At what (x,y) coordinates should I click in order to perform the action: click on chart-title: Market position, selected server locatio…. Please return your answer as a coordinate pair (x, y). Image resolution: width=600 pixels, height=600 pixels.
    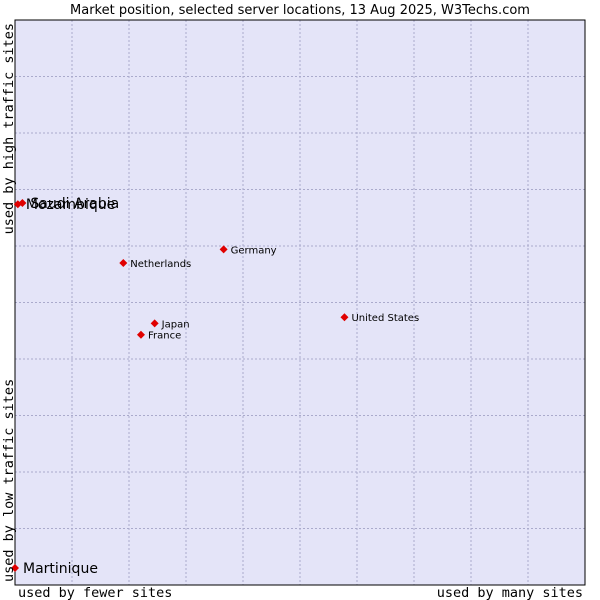
    Looking at the image, I should click on (300, 10).